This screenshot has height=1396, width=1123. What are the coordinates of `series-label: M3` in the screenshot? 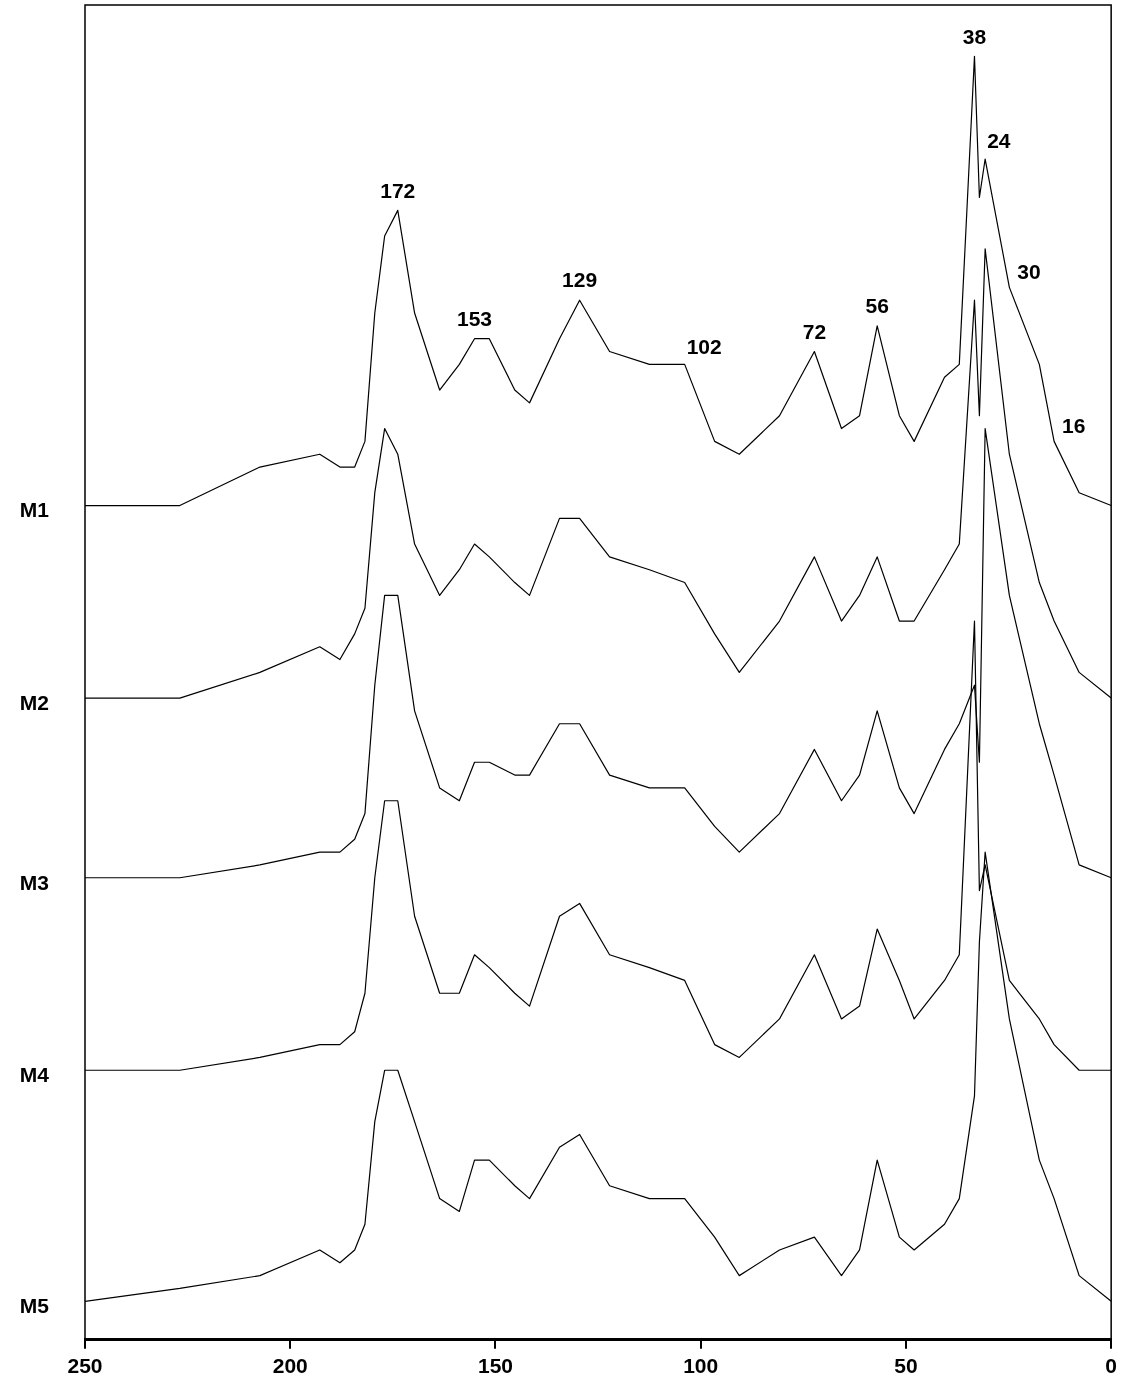 It's located at (34, 882).